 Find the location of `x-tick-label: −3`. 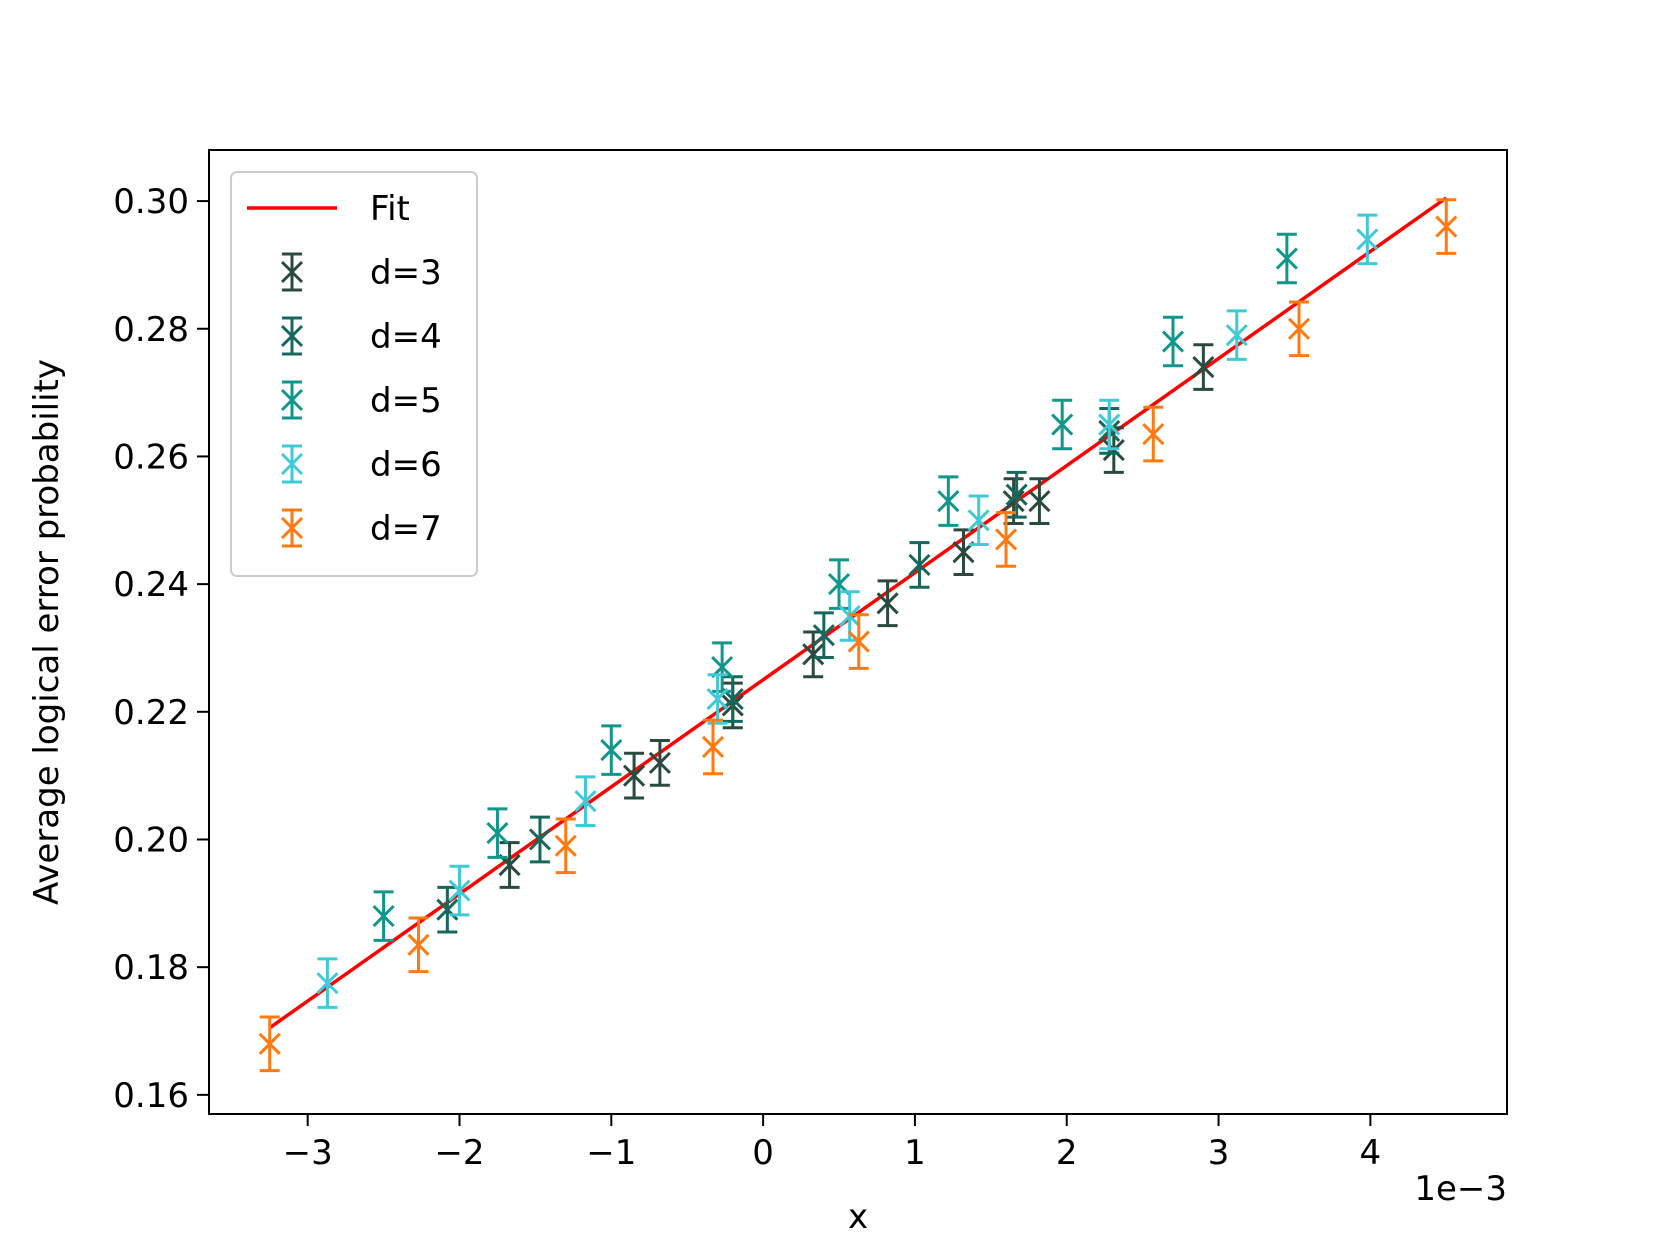

x-tick-label: −3 is located at coordinates (308, 1153).